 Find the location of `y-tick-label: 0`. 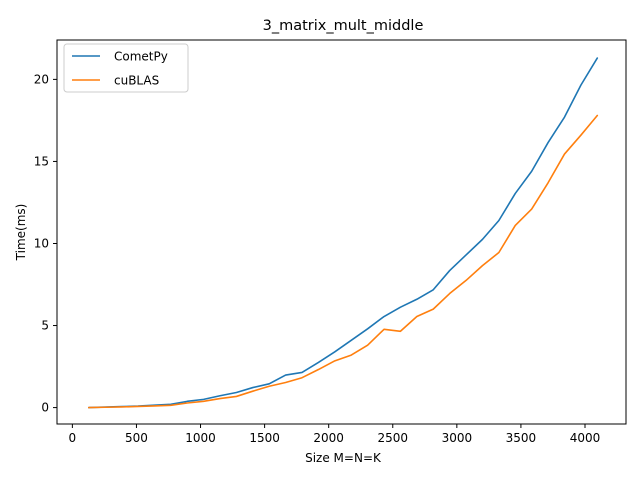

y-tick-label: 0 is located at coordinates (45, 408).